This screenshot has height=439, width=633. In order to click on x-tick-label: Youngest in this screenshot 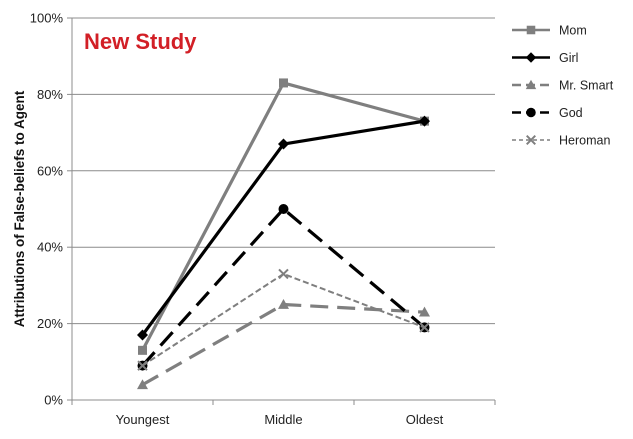, I will do `click(143, 419)`.